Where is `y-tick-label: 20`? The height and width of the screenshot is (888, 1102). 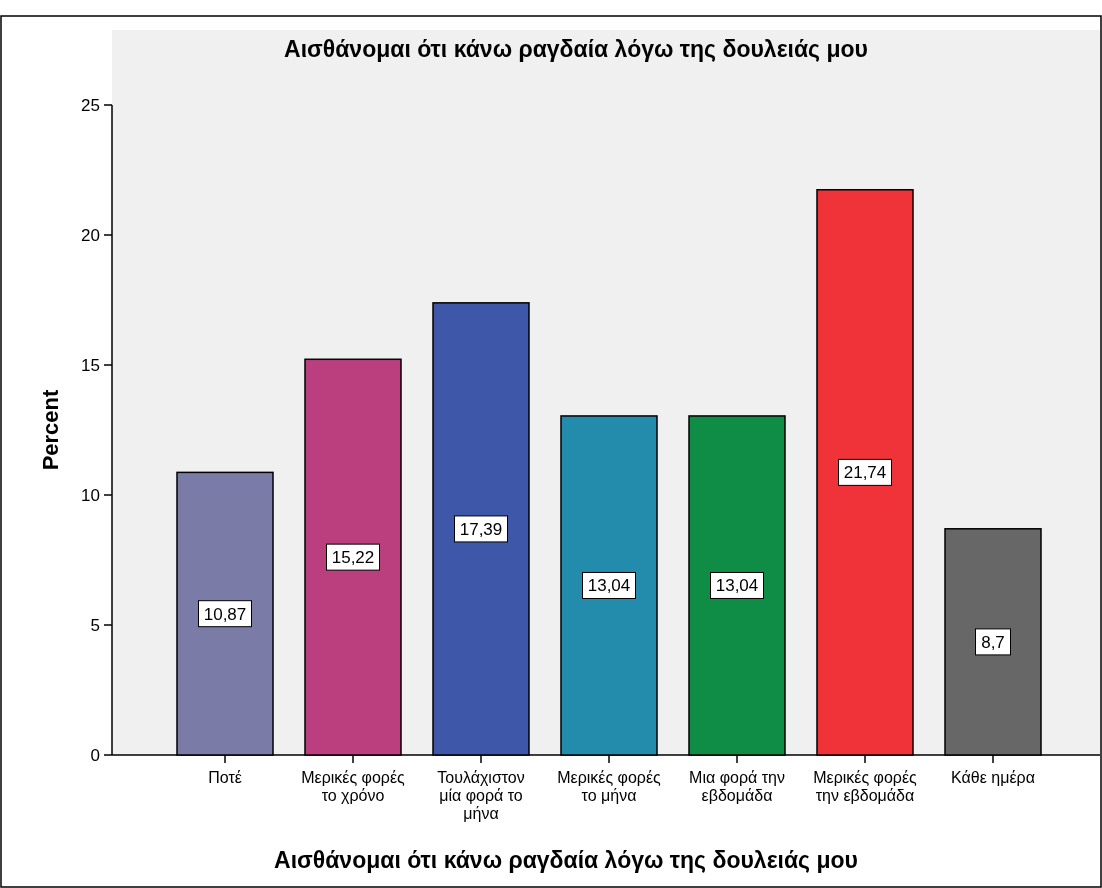
y-tick-label: 20 is located at coordinates (90, 235).